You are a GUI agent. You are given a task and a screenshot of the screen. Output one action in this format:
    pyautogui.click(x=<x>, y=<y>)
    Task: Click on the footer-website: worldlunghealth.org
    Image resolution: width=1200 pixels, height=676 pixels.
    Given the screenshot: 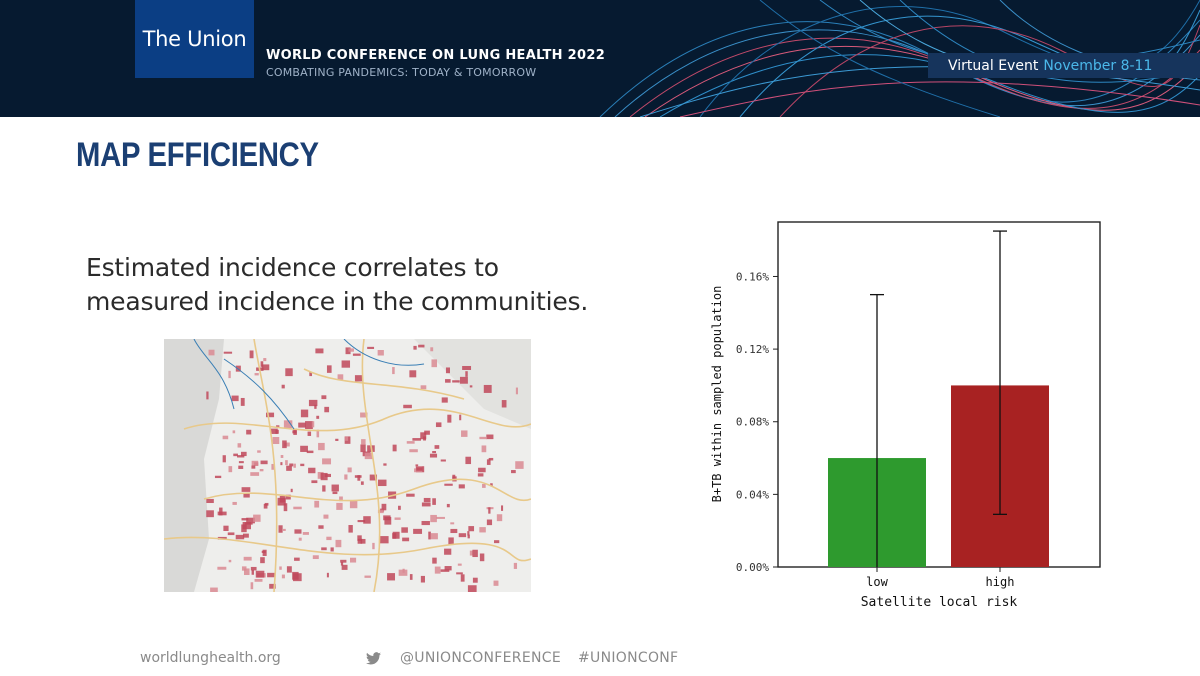 What is the action you would take?
    pyautogui.click(x=210, y=658)
    